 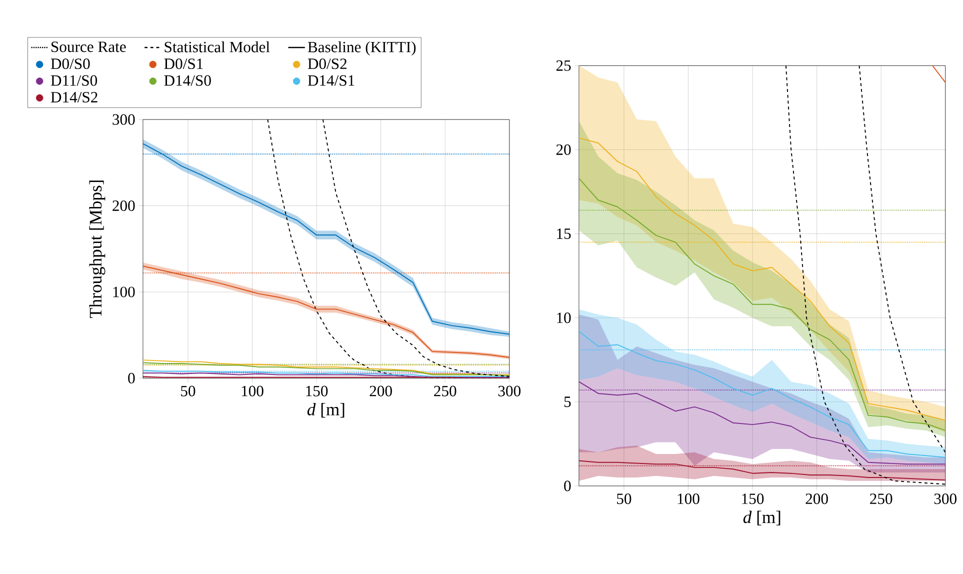 I want to click on legend-label: Baseline (KITTI), so click(x=362, y=48).